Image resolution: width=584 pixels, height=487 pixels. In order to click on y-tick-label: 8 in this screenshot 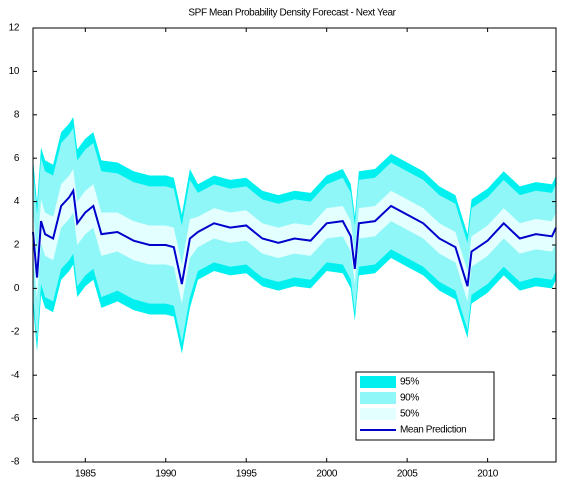, I will do `click(17, 114)`.